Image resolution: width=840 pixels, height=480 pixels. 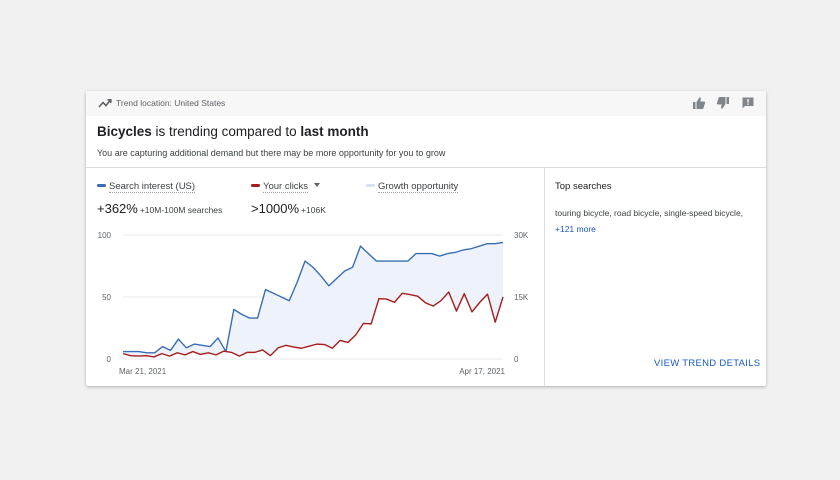 What do you see at coordinates (583, 186) in the screenshot?
I see `top-searches-title: Top searches` at bounding box center [583, 186].